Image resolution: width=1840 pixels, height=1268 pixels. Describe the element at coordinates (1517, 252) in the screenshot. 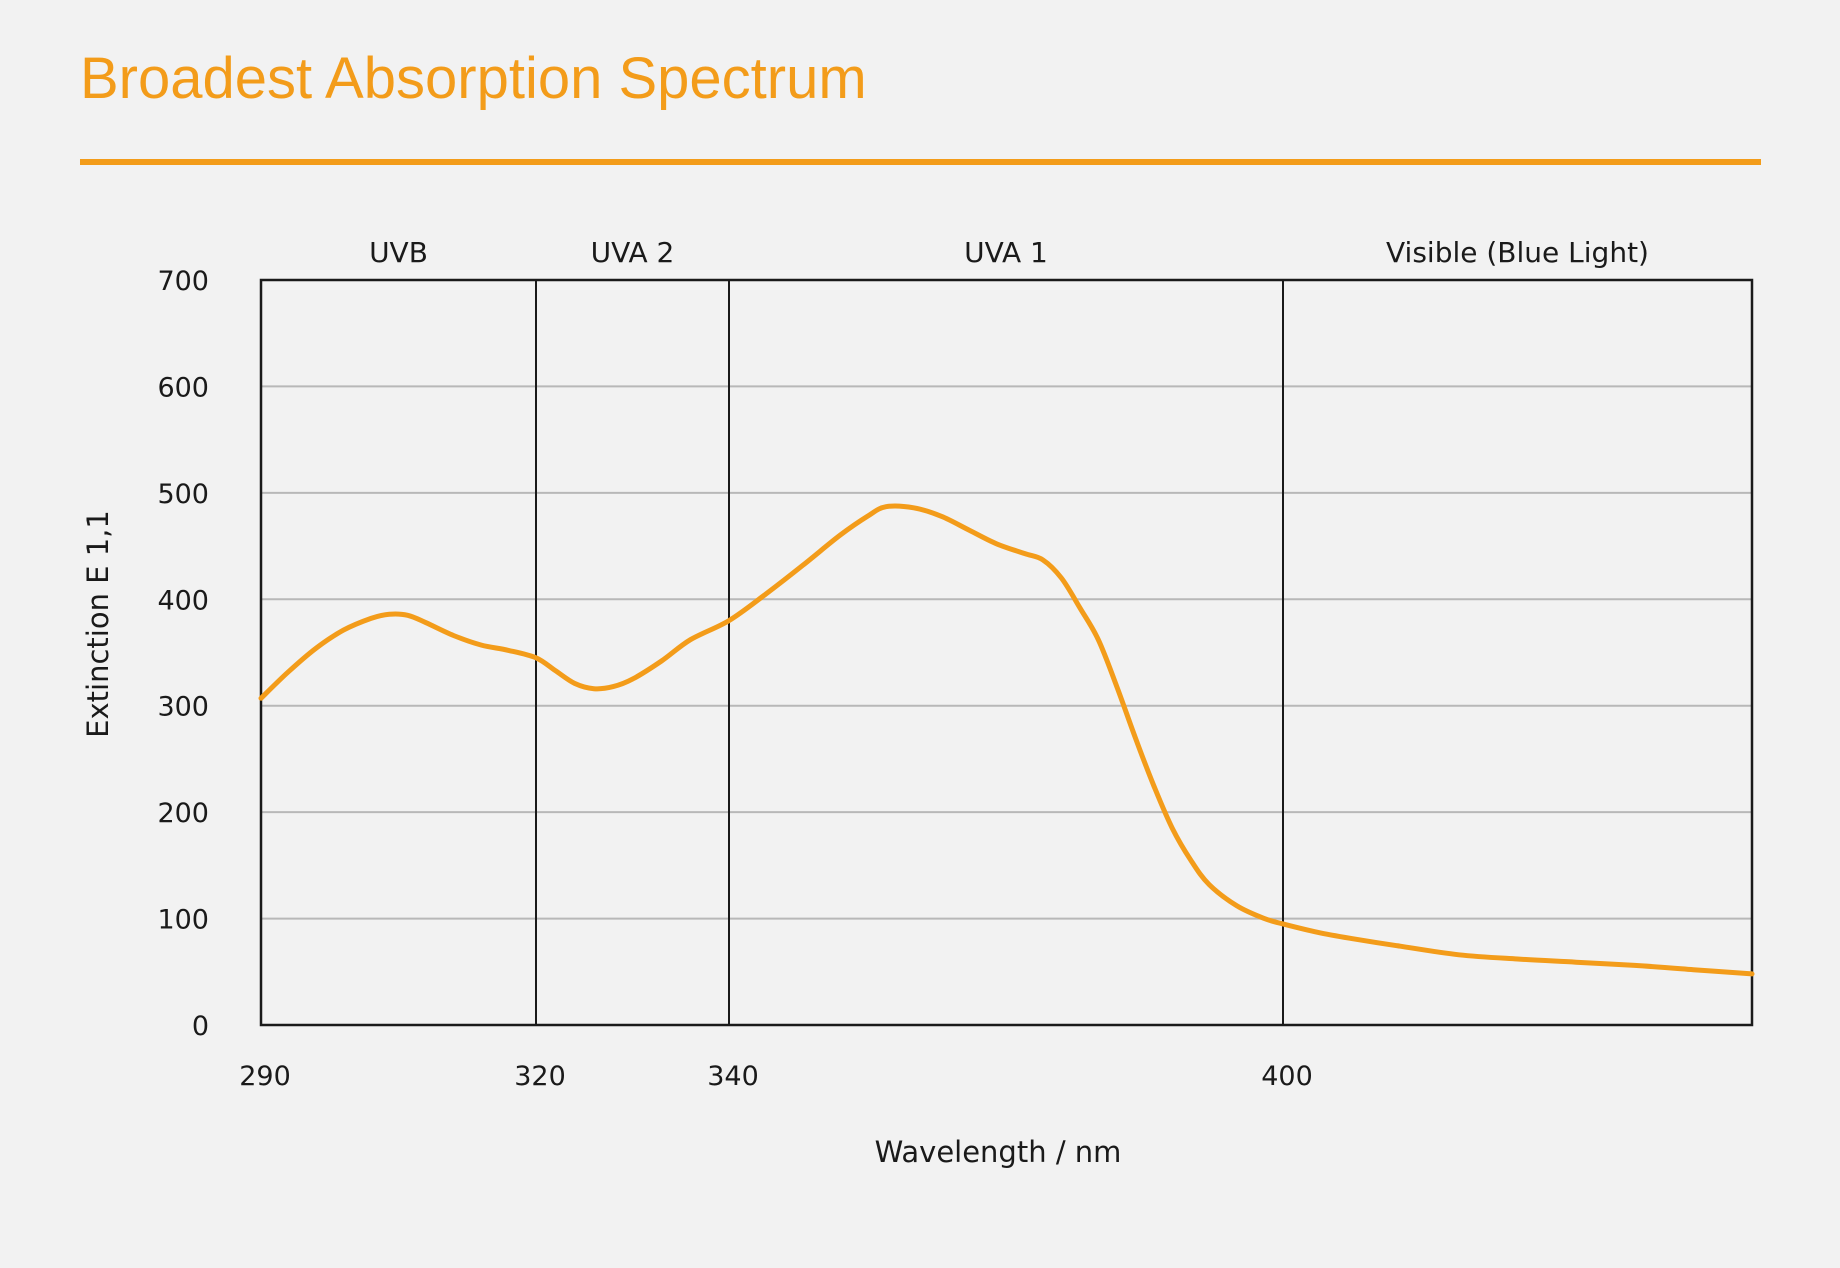

I see `region-label-3: Visible (Blue Light)` at that location.